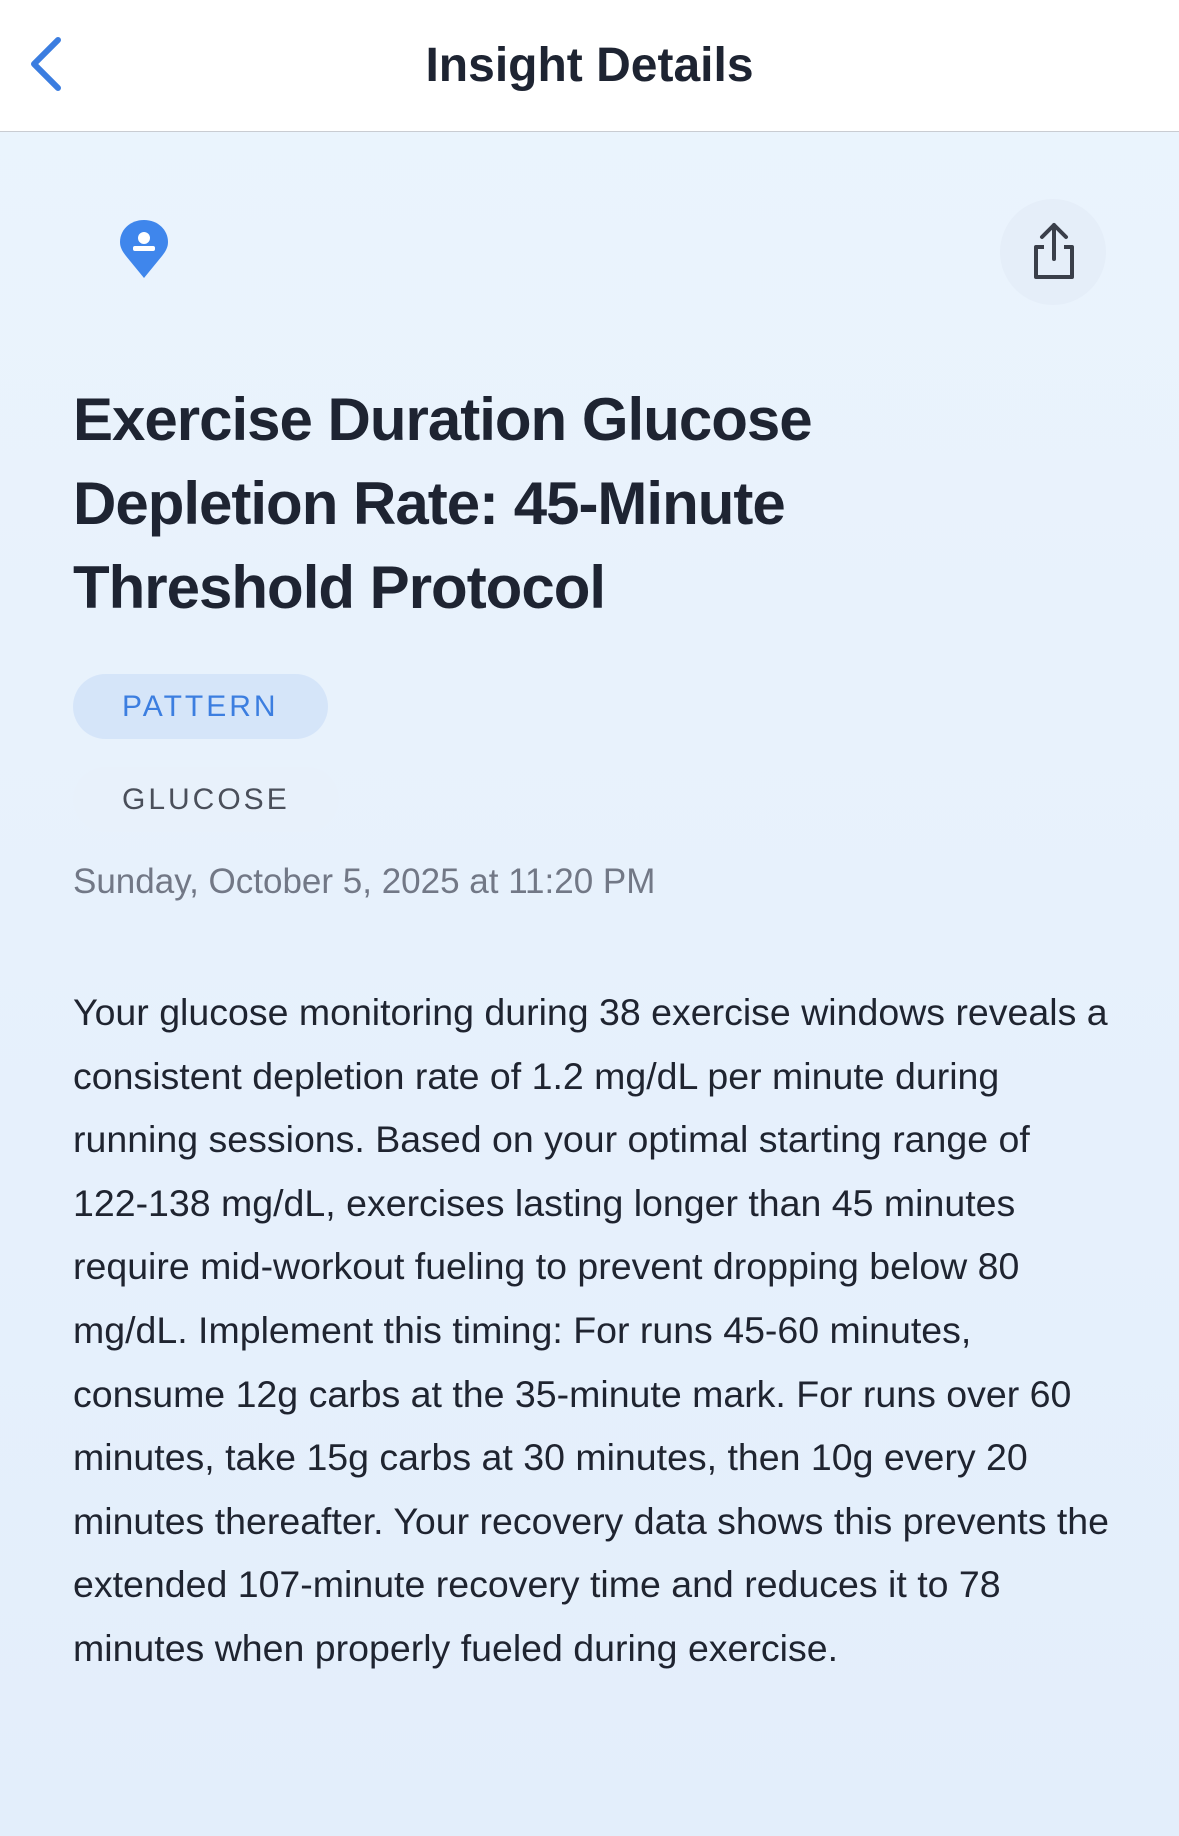 Image resolution: width=1179 pixels, height=1836 pixels. I want to click on nav-bar: Insight Details, so click(589, 66).